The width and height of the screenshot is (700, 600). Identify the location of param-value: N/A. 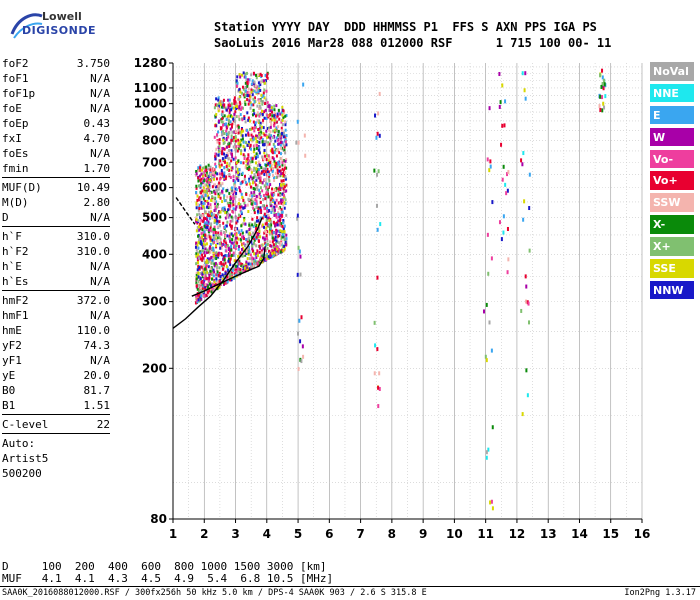
(100, 217).